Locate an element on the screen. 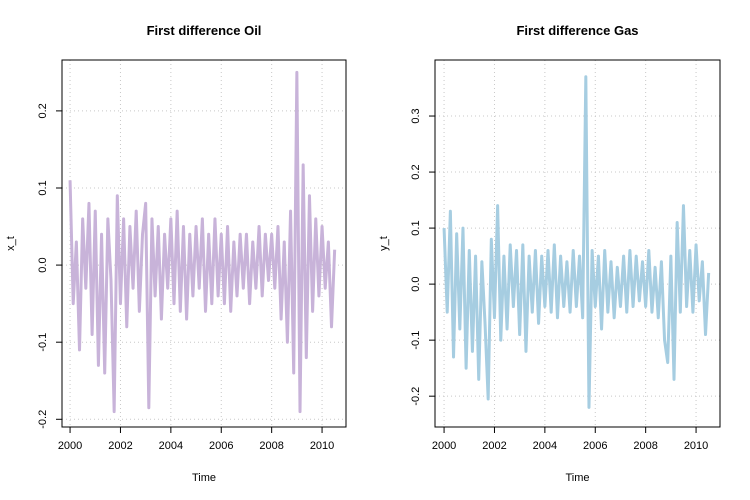 This screenshot has width=750, height=500. y-axis-label: x_t is located at coordinates (11, 243).